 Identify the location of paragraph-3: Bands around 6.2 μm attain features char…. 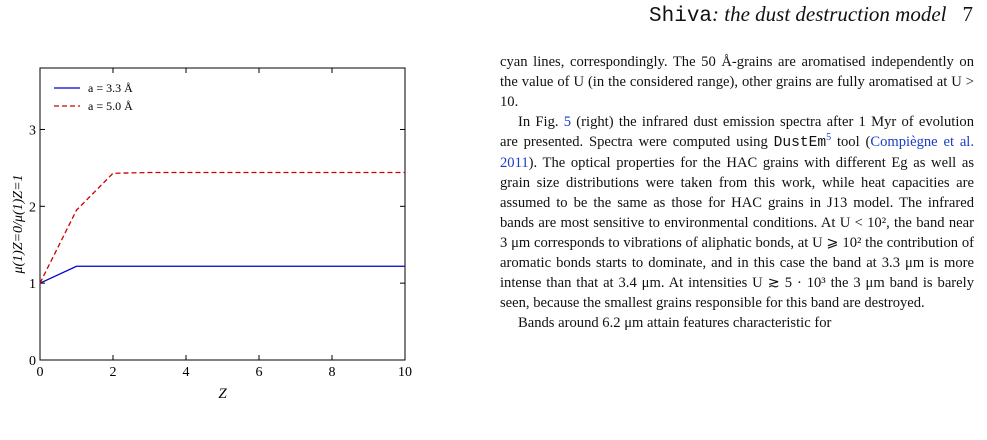
(675, 323).